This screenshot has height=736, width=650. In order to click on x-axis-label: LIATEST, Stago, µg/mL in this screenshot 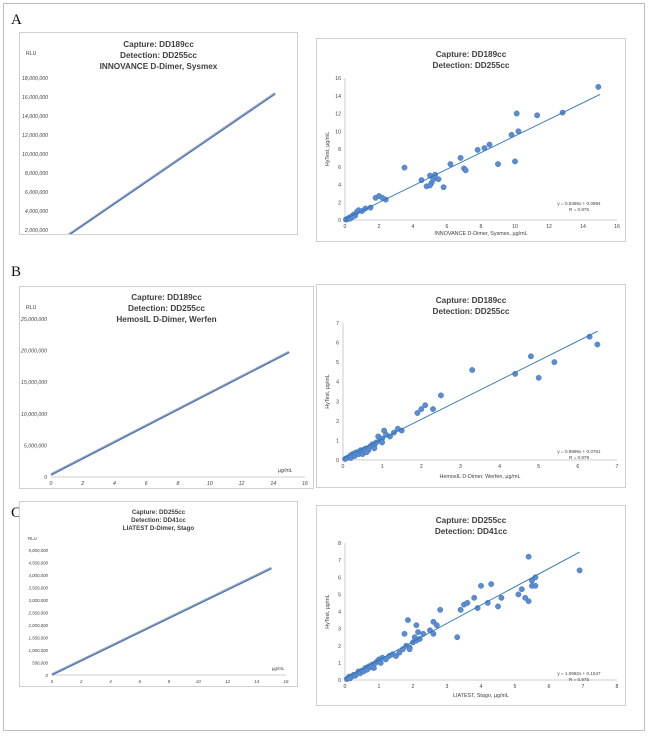, I will do `click(481, 696)`.